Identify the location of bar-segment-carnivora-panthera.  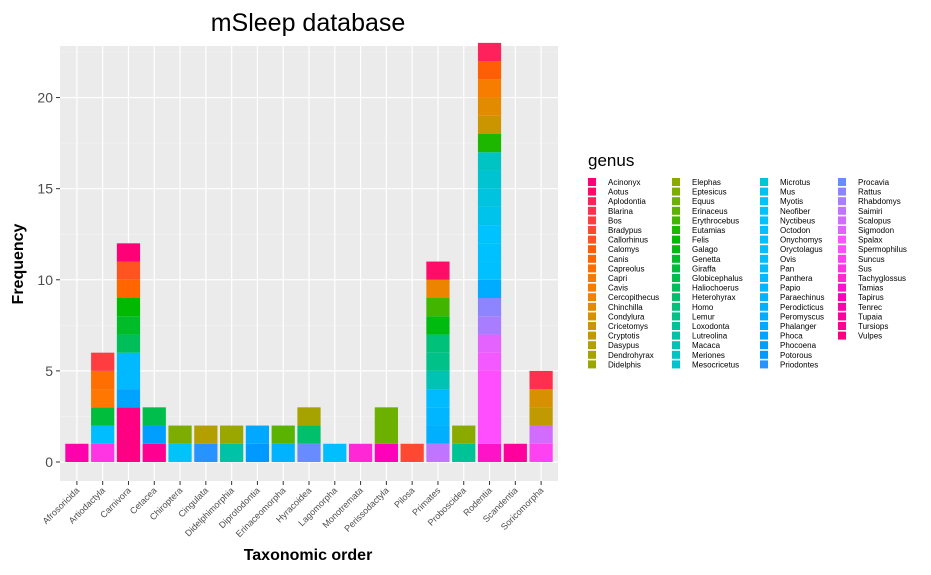
(128, 371).